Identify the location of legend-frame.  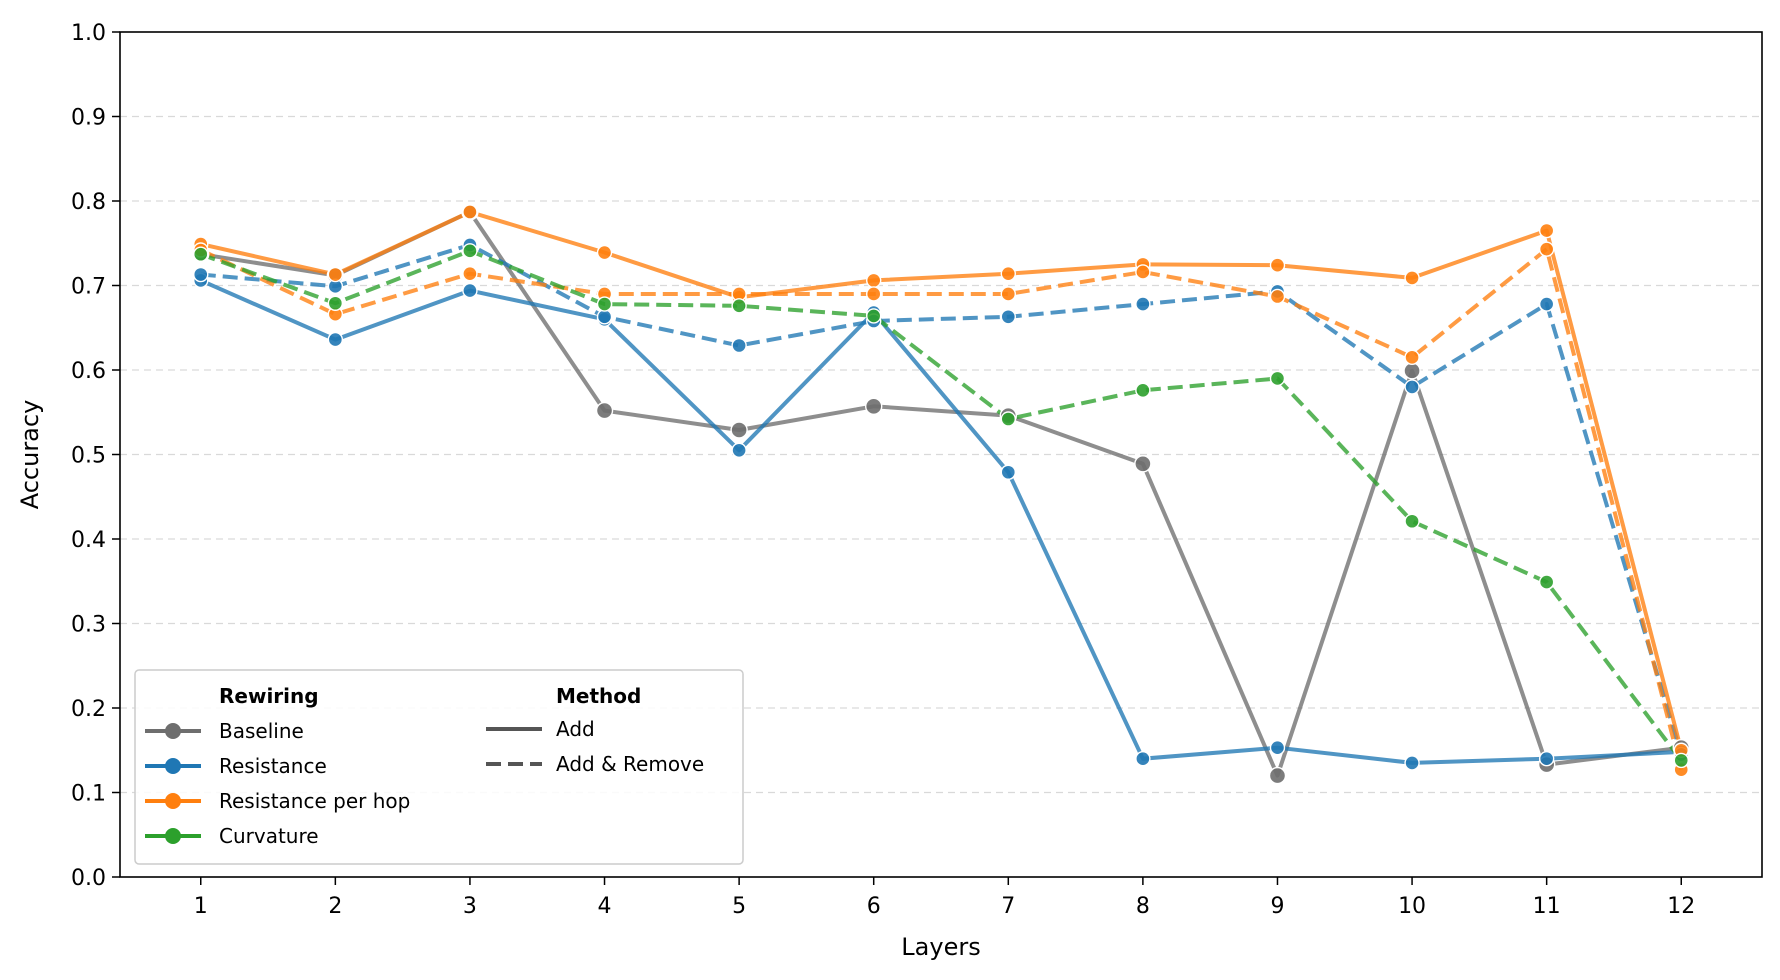
(439, 767).